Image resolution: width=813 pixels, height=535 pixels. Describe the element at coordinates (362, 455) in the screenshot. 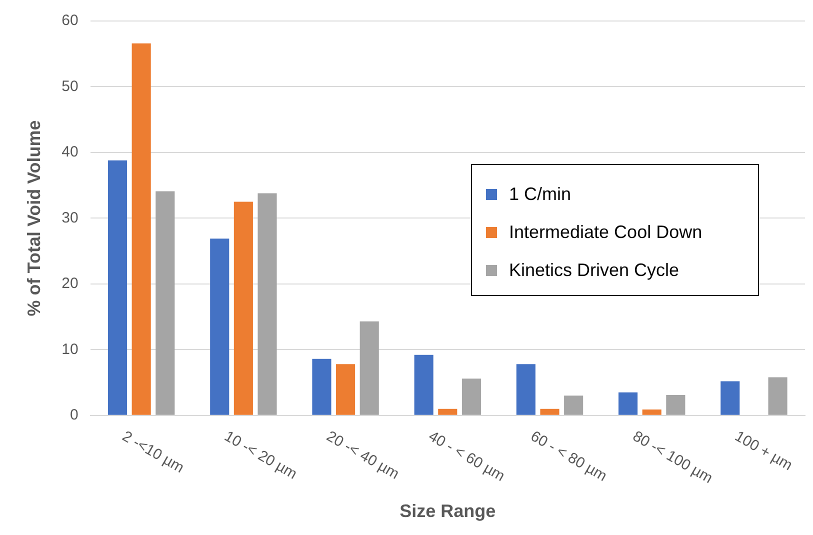

I see `x-tick-label: 20 -< 40 µm` at that location.